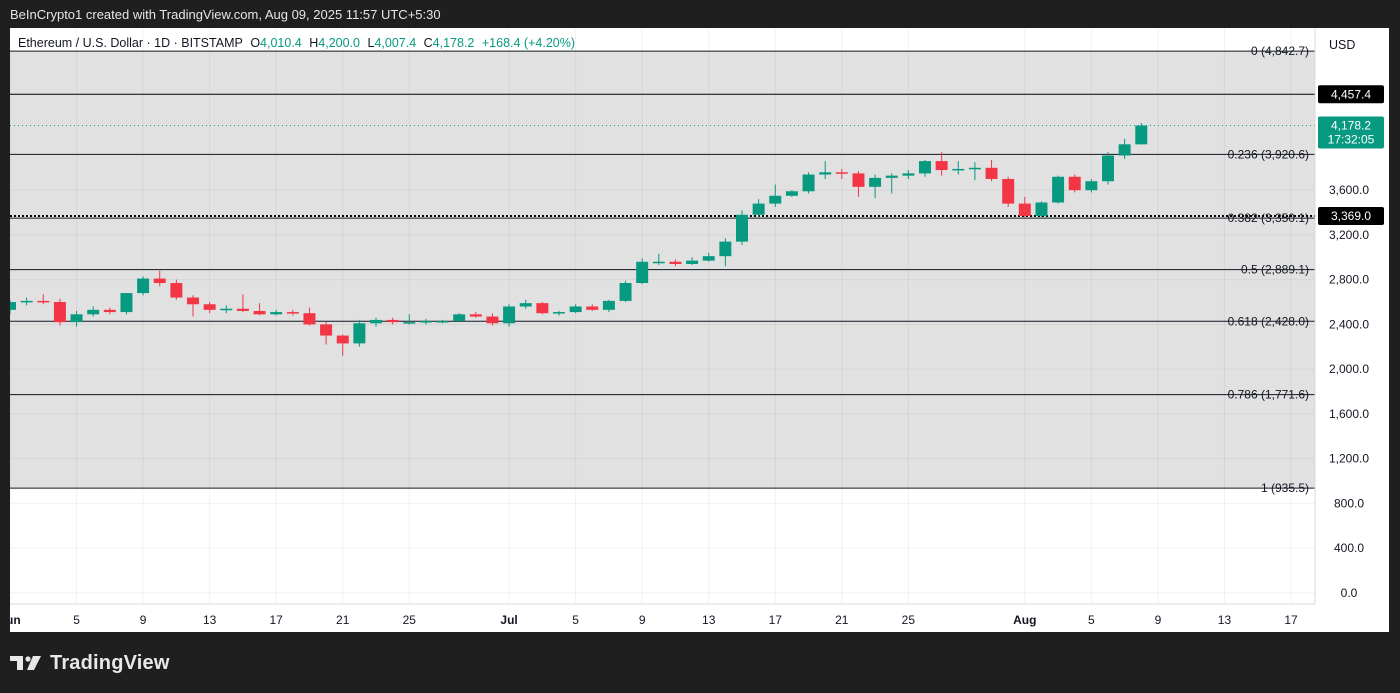 The width and height of the screenshot is (1400, 693). I want to click on open-label: O, so click(255, 43).